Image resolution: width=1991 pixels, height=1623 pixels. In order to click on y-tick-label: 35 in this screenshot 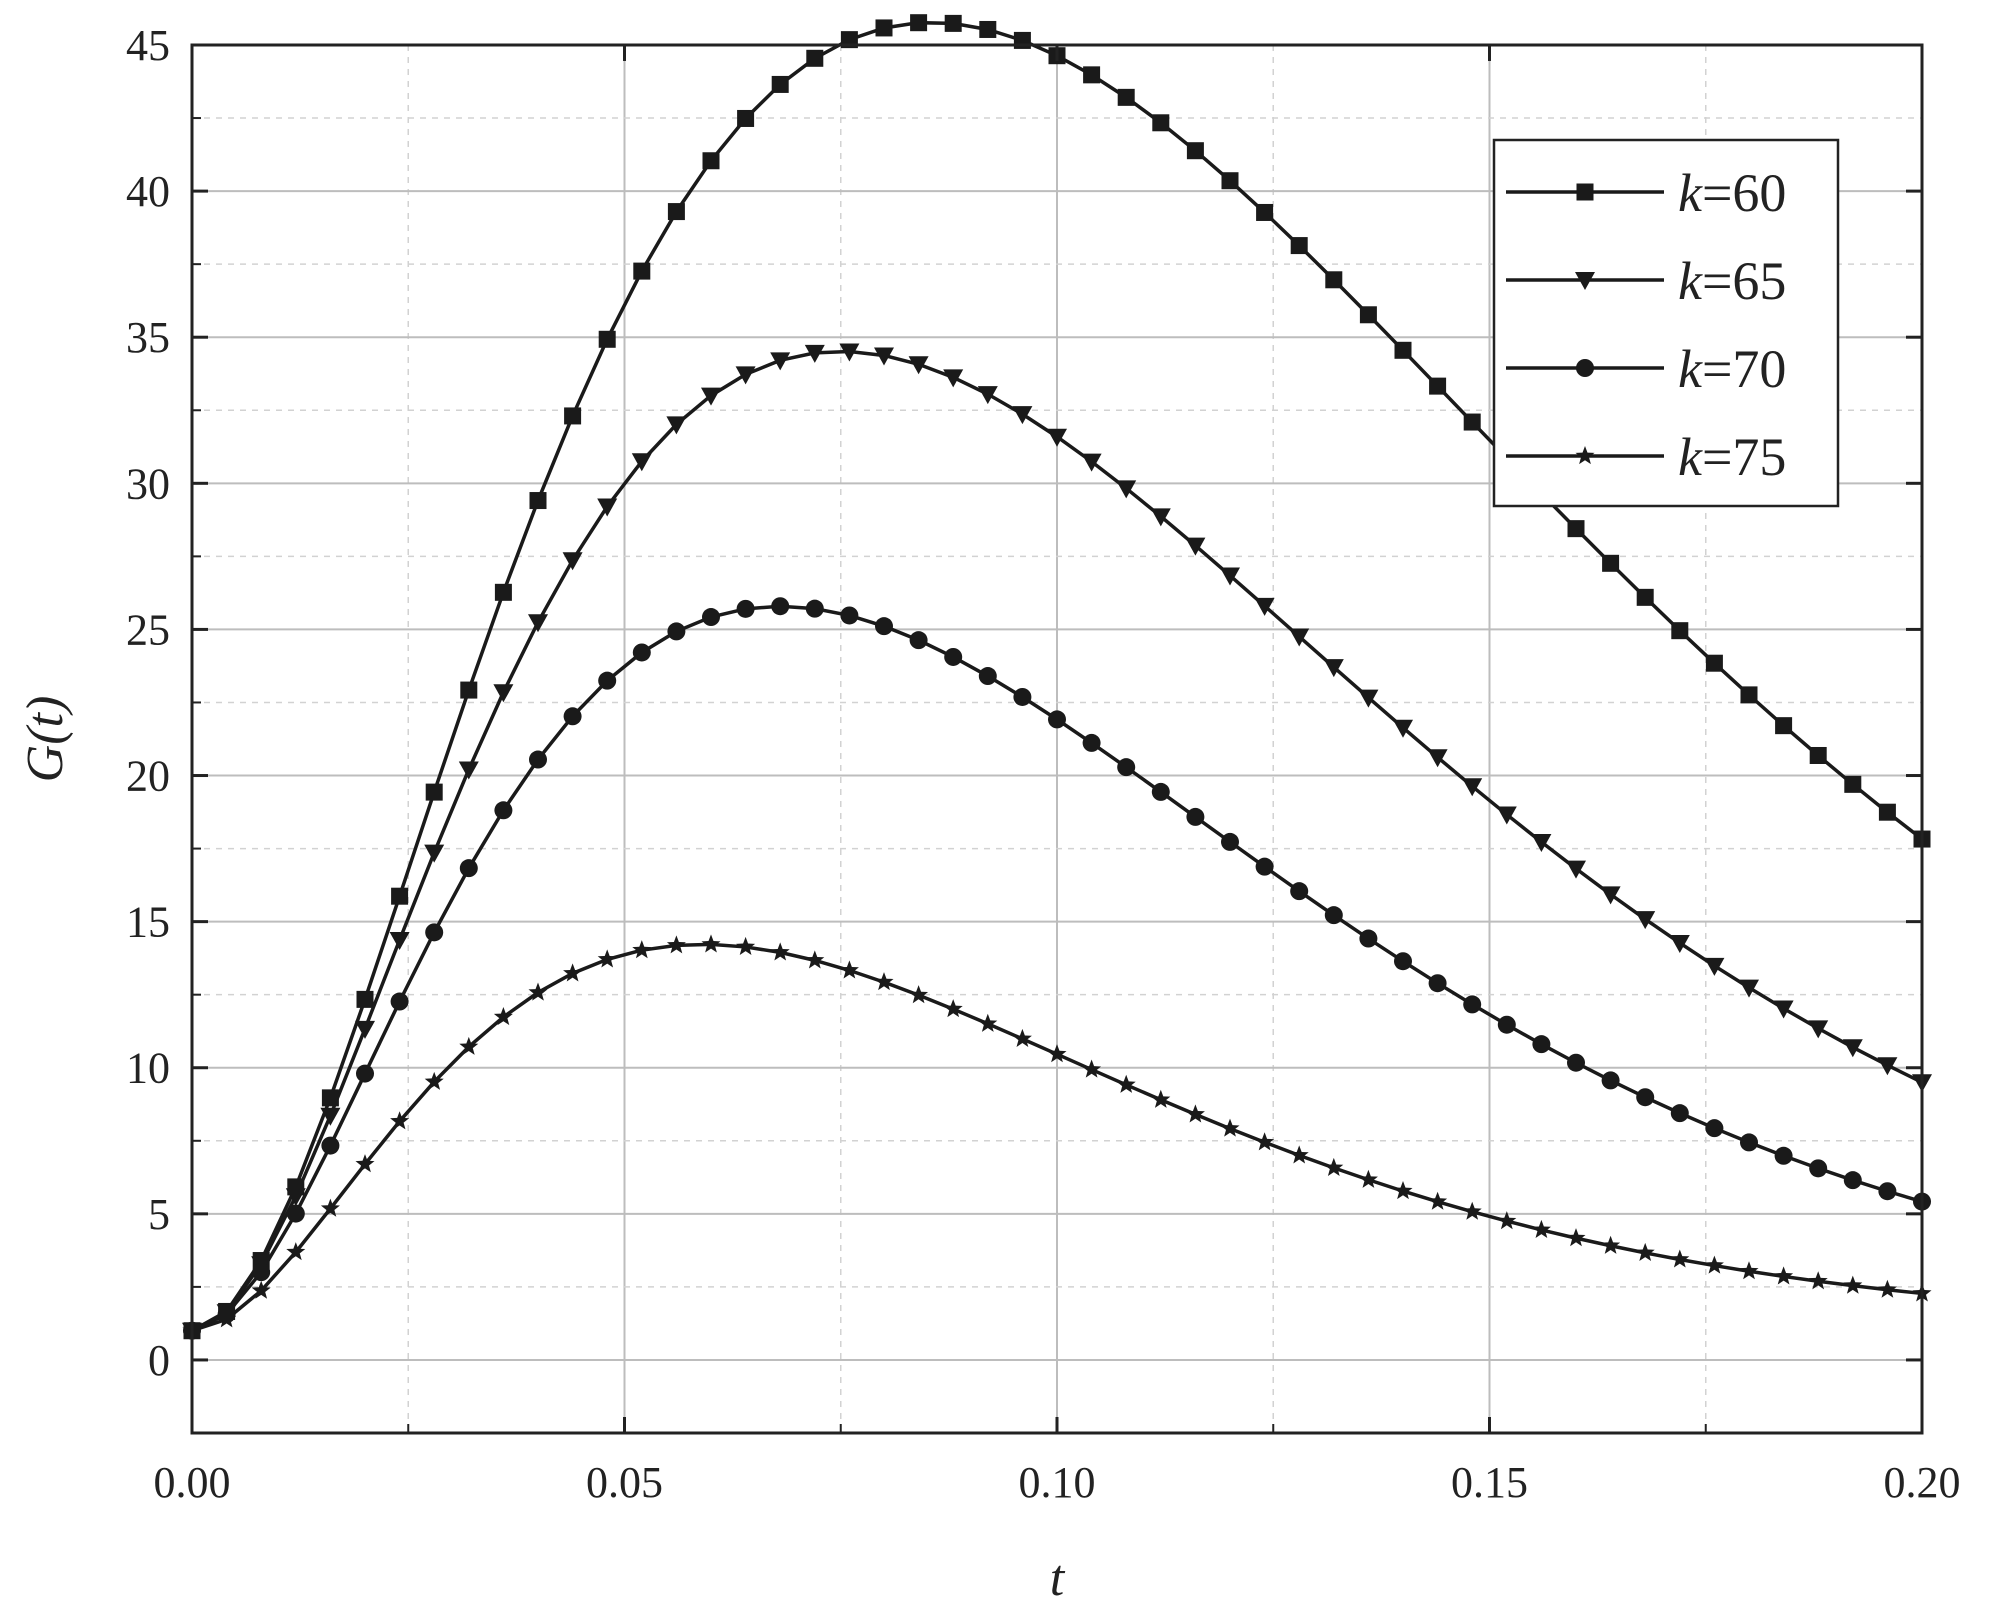, I will do `click(148, 337)`.